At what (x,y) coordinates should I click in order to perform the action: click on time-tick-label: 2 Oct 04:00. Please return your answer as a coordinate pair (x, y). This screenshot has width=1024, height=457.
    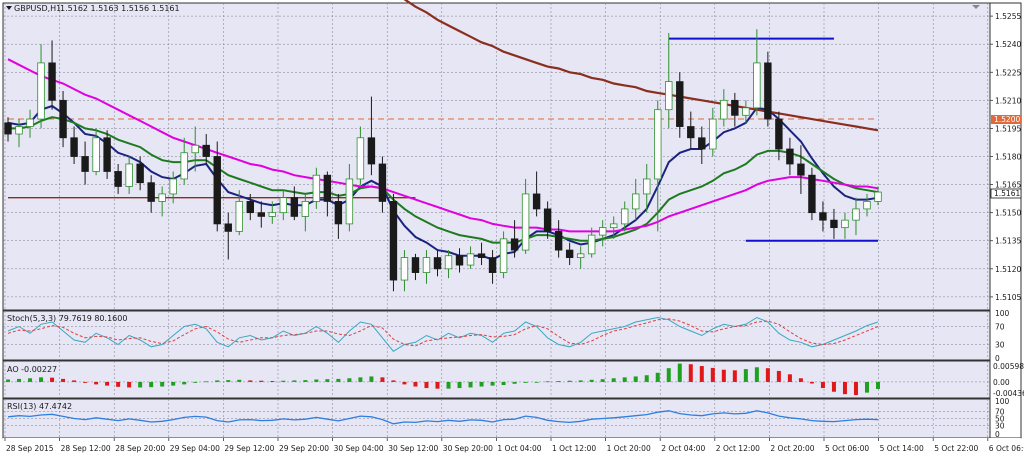
    Looking at the image, I should click on (683, 448).